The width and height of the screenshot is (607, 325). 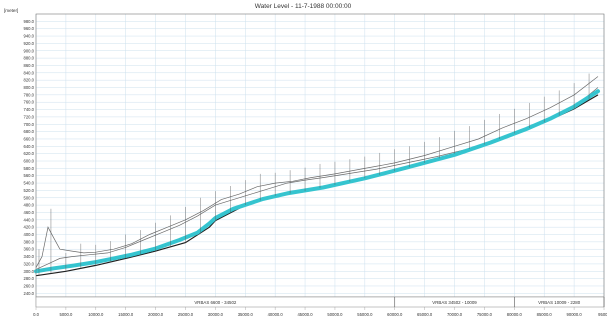 I want to click on reach-band, so click(x=320, y=302).